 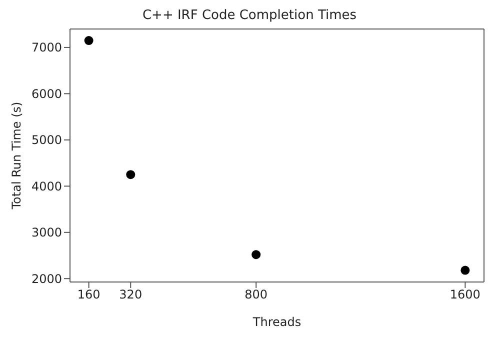 What do you see at coordinates (256, 295) in the screenshot?
I see `x-tick-label: 800` at bounding box center [256, 295].